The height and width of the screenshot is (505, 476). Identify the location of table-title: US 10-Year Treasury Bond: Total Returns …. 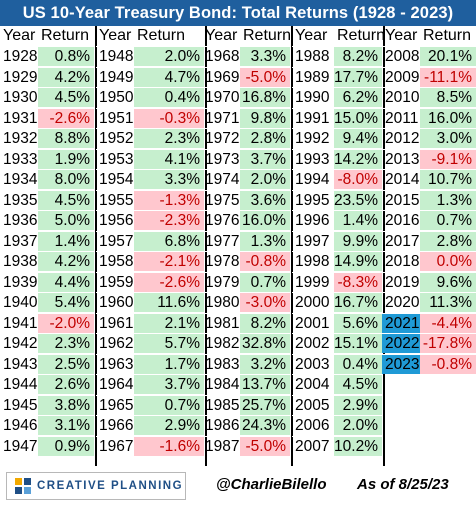
(238, 13).